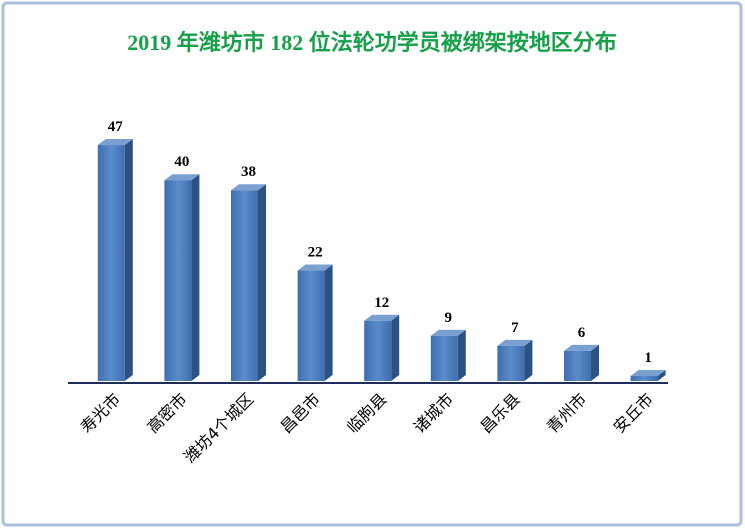  Describe the element at coordinates (648, 358) in the screenshot. I see `value-label: 1` at that location.